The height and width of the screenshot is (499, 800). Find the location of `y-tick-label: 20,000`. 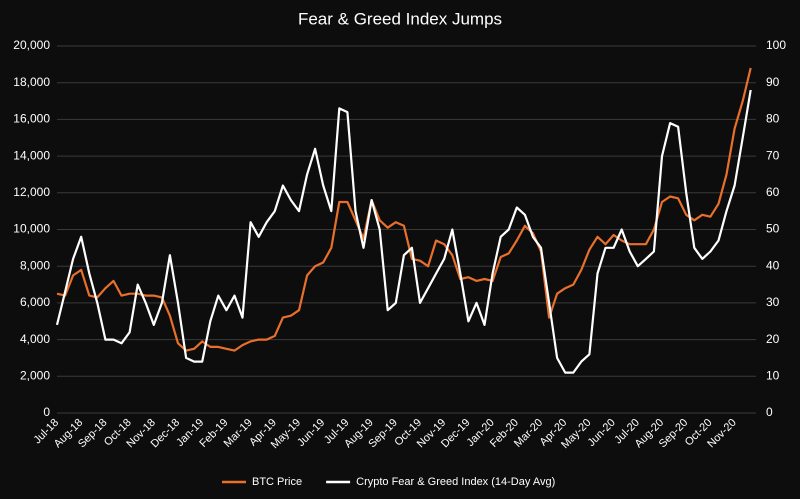

y-tick-label: 20,000 is located at coordinates (31, 45).